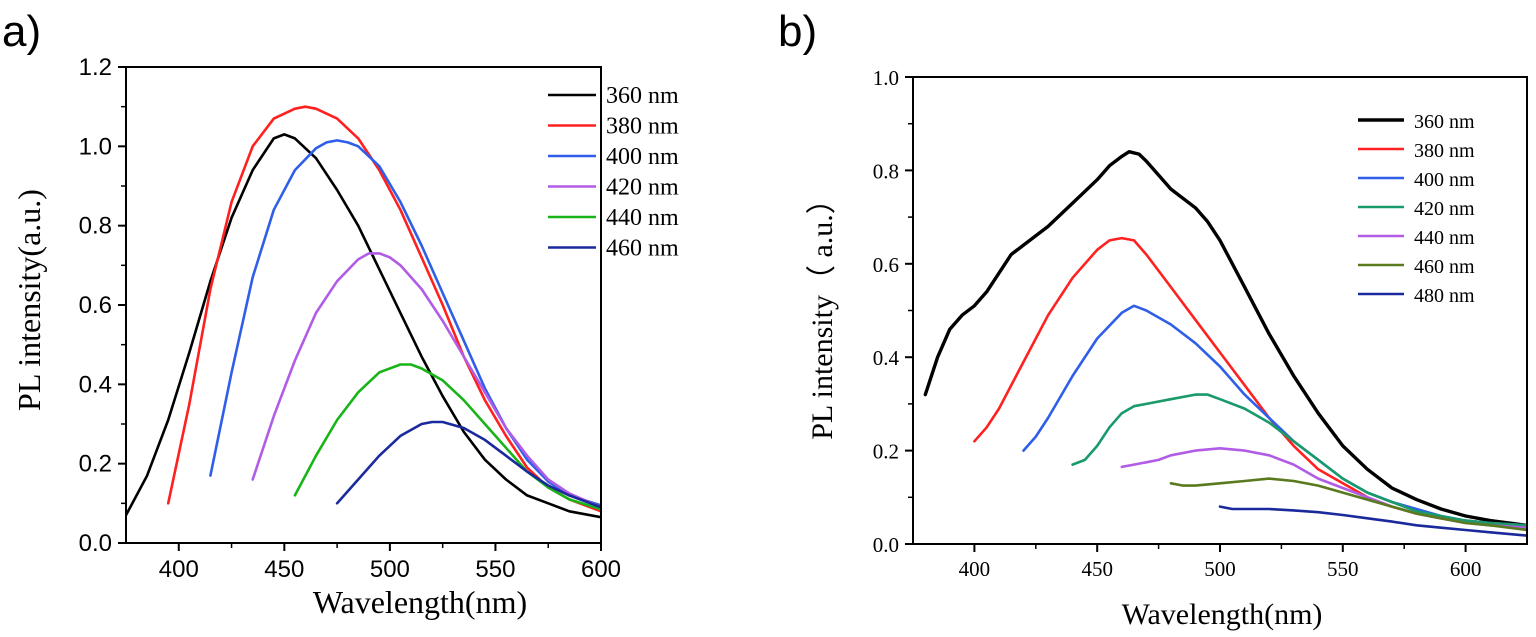 The width and height of the screenshot is (1536, 637). Describe the element at coordinates (21, 31) in the screenshot. I see `panel-label-a: a)` at that location.